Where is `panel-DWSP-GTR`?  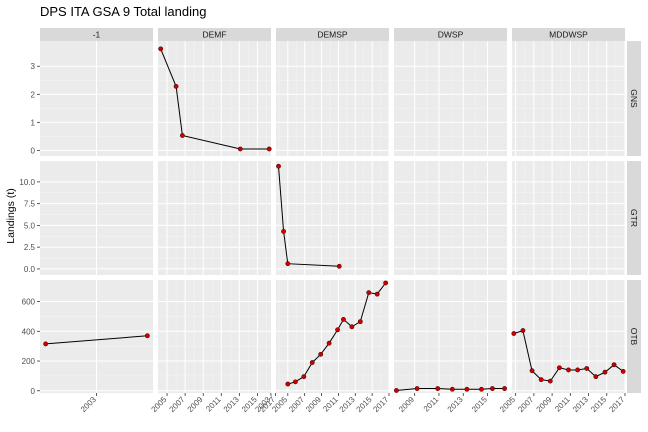
panel-DWSP-GTR is located at coordinates (450, 218).